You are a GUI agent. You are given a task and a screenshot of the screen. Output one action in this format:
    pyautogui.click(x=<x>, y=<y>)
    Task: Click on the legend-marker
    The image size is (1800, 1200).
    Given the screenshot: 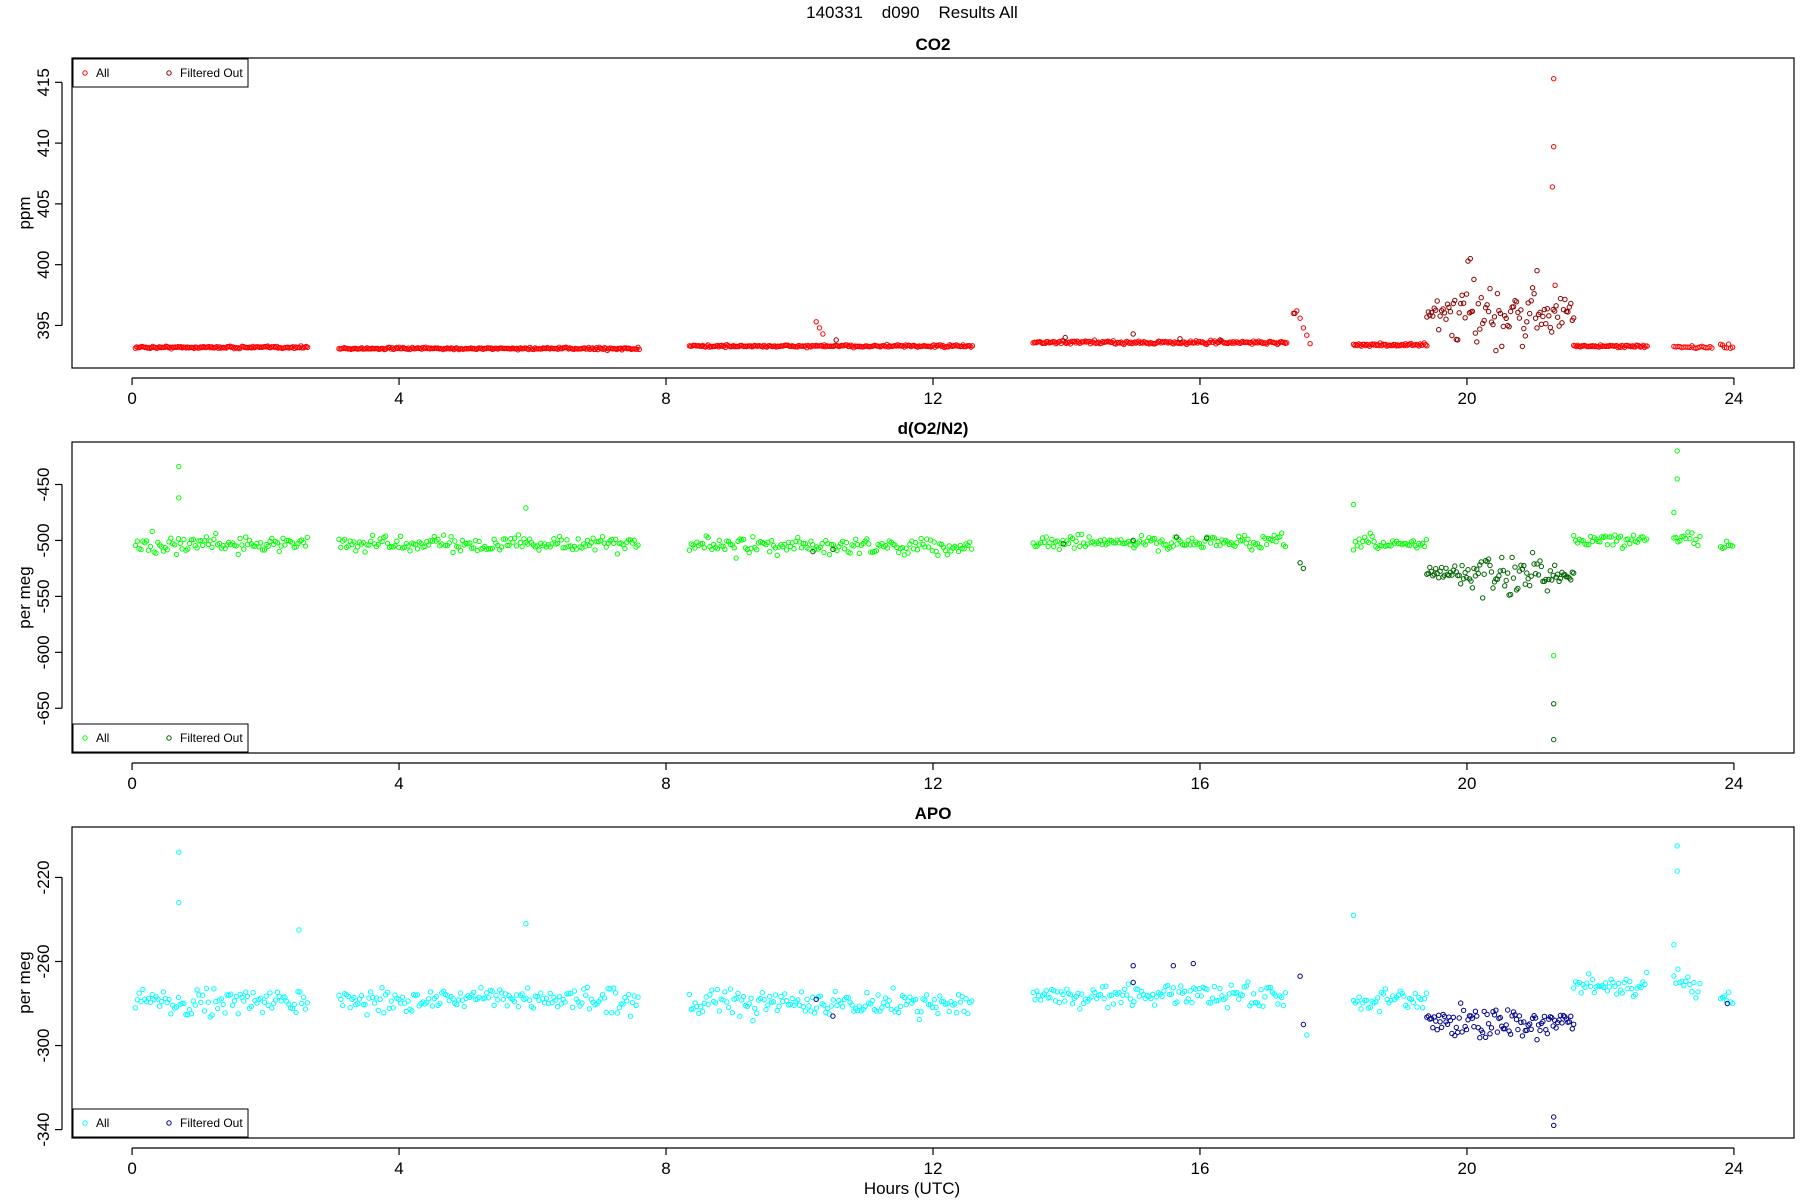 What is the action you would take?
    pyautogui.click(x=85, y=1123)
    